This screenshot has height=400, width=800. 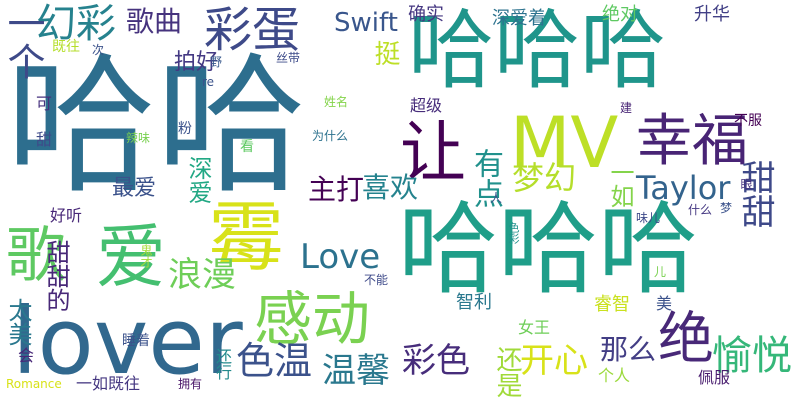 What do you see at coordinates (336, 102) in the screenshot?
I see `cloud-word: 姓名` at bounding box center [336, 102].